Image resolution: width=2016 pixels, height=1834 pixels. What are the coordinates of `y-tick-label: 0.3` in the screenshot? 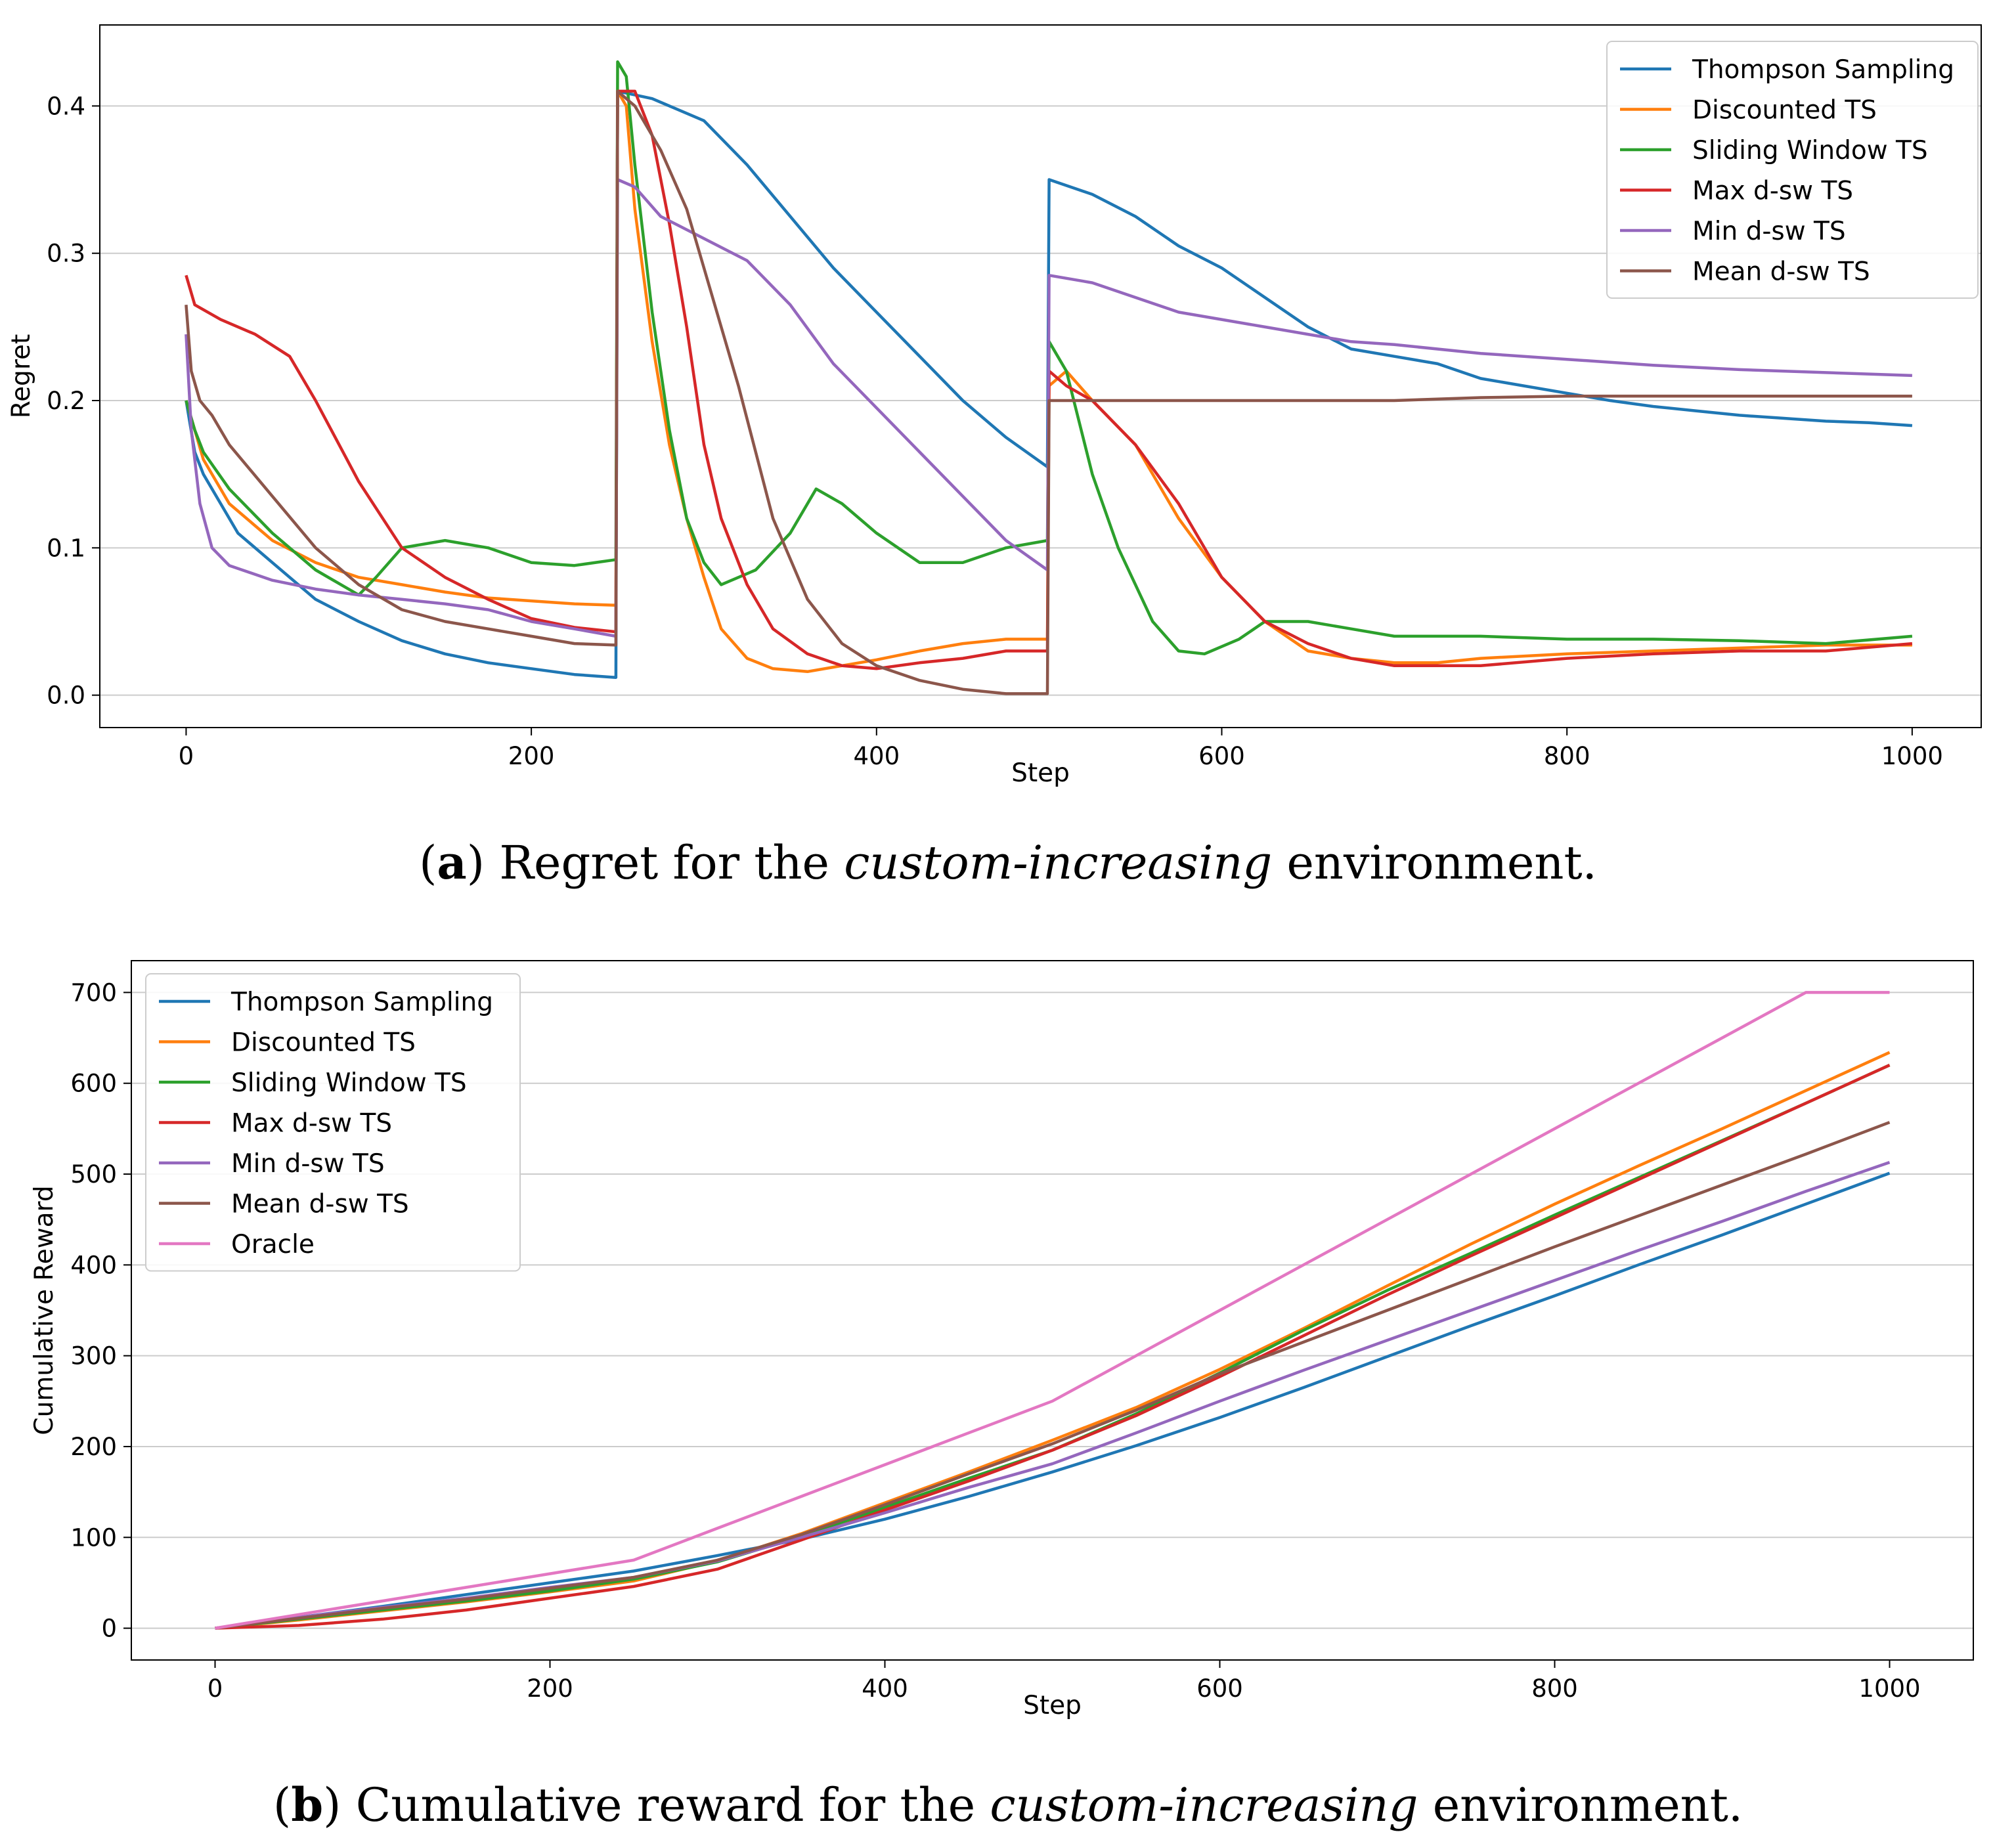 It's located at (66, 254).